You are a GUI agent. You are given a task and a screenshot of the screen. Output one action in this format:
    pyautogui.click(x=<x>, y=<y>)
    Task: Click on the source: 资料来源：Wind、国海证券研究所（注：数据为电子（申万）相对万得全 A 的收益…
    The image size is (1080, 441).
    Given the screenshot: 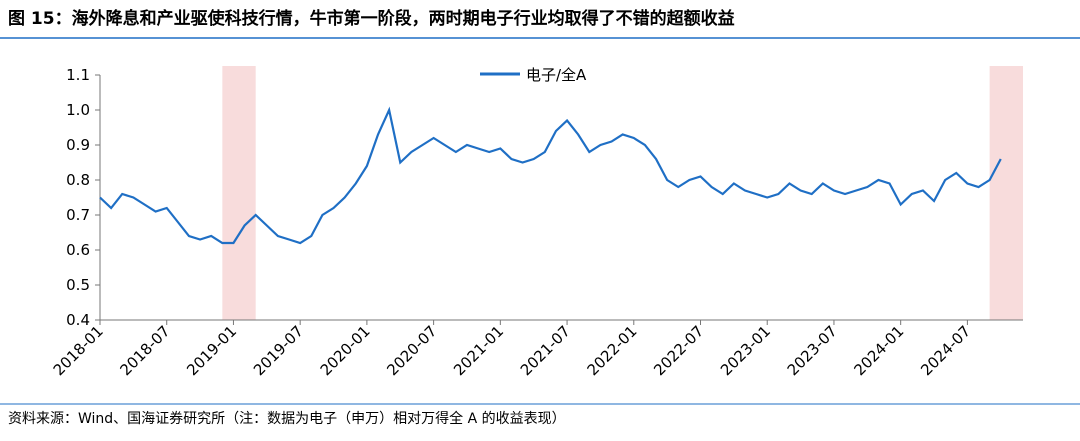 What is the action you would take?
    pyautogui.click(x=287, y=418)
    